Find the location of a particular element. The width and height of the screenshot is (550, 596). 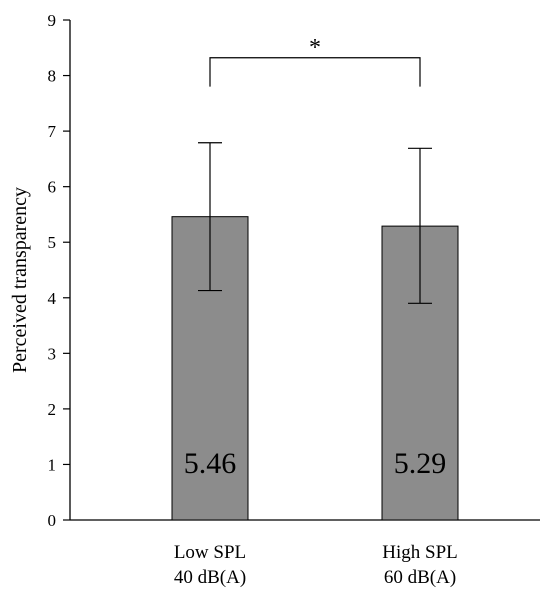

y-ticks: 0 1 2 3 4 5 6 7 8 9 is located at coordinates (59, 270).